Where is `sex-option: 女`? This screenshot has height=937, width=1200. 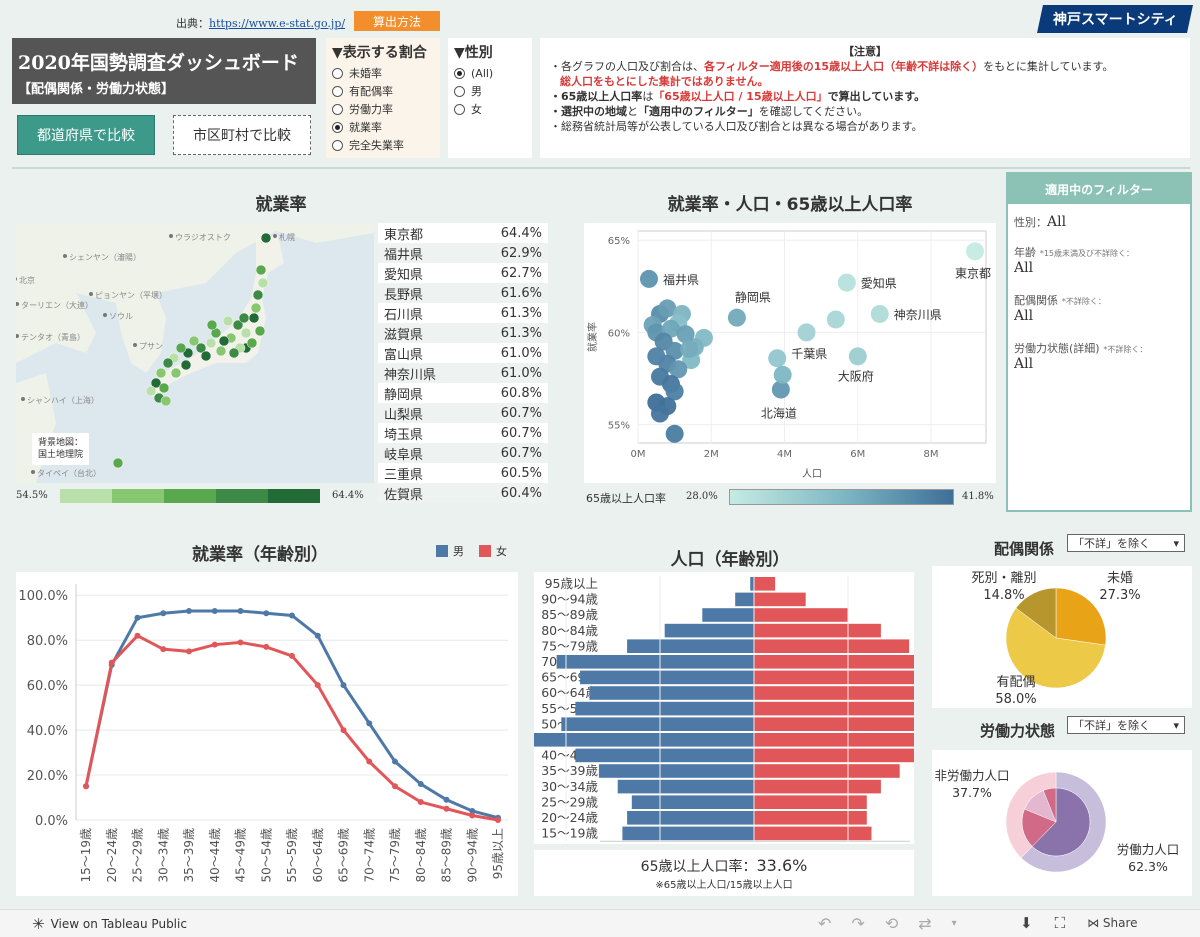
sex-option: 女 is located at coordinates (490, 109).